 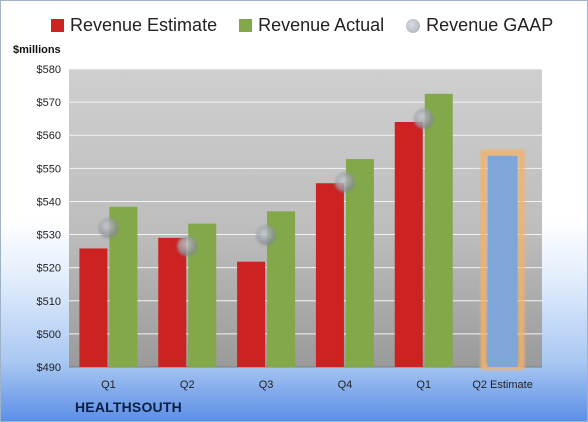 What do you see at coordinates (49, 136) in the screenshot?
I see `y-tick-label: $560` at bounding box center [49, 136].